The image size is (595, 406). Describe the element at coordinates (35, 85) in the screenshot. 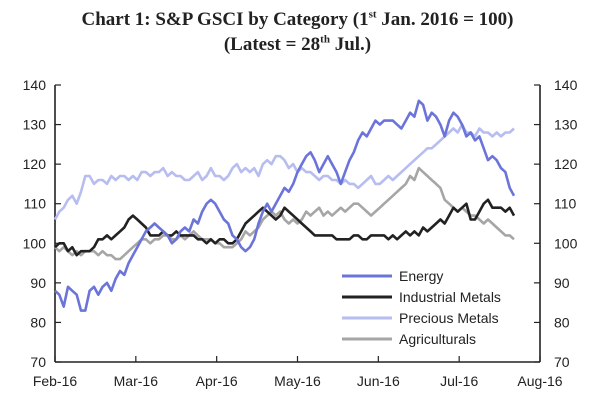

I see `left-y-tick-label: 140` at that location.